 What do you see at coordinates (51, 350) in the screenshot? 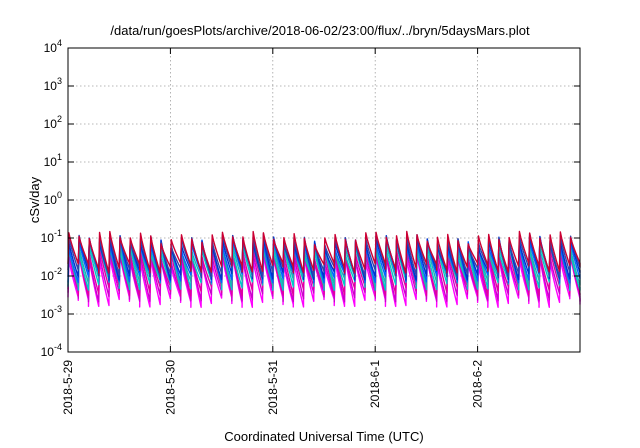
I see `y-tick-label: 10⁻⁴` at bounding box center [51, 350].